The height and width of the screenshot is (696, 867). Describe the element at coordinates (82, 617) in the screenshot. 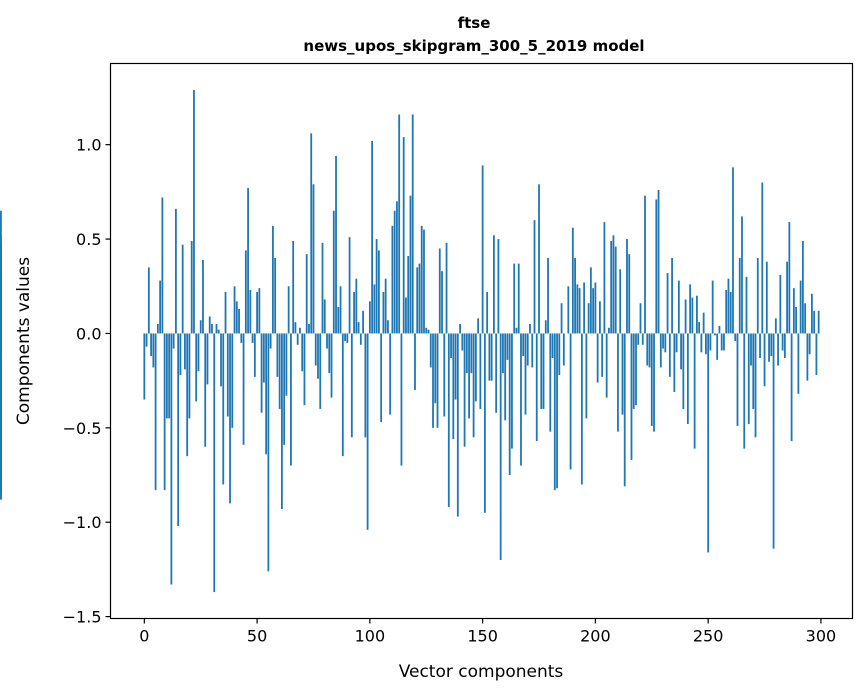

I see `y-tick-label: −1.5` at that location.